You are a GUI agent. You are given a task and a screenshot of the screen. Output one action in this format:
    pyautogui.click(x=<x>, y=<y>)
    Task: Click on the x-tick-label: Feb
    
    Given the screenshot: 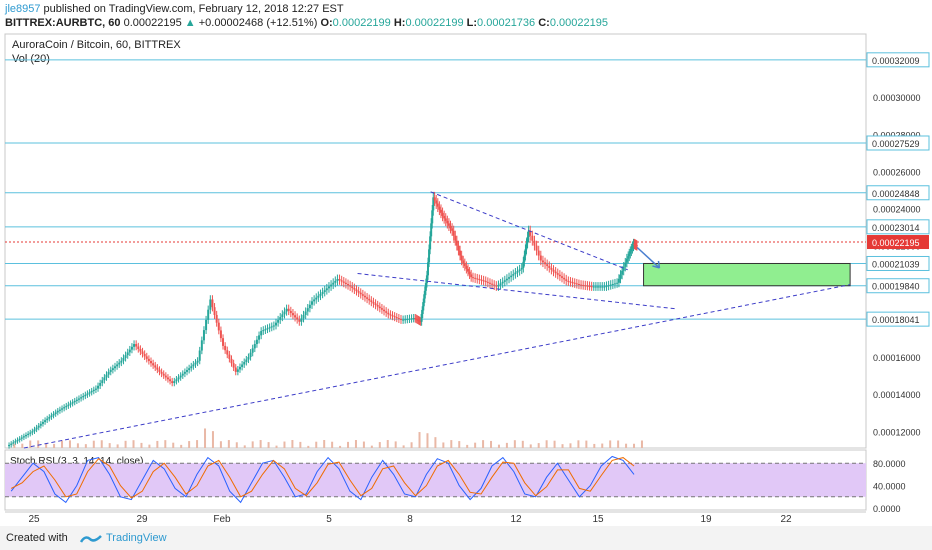 What is the action you would take?
    pyautogui.click(x=222, y=519)
    